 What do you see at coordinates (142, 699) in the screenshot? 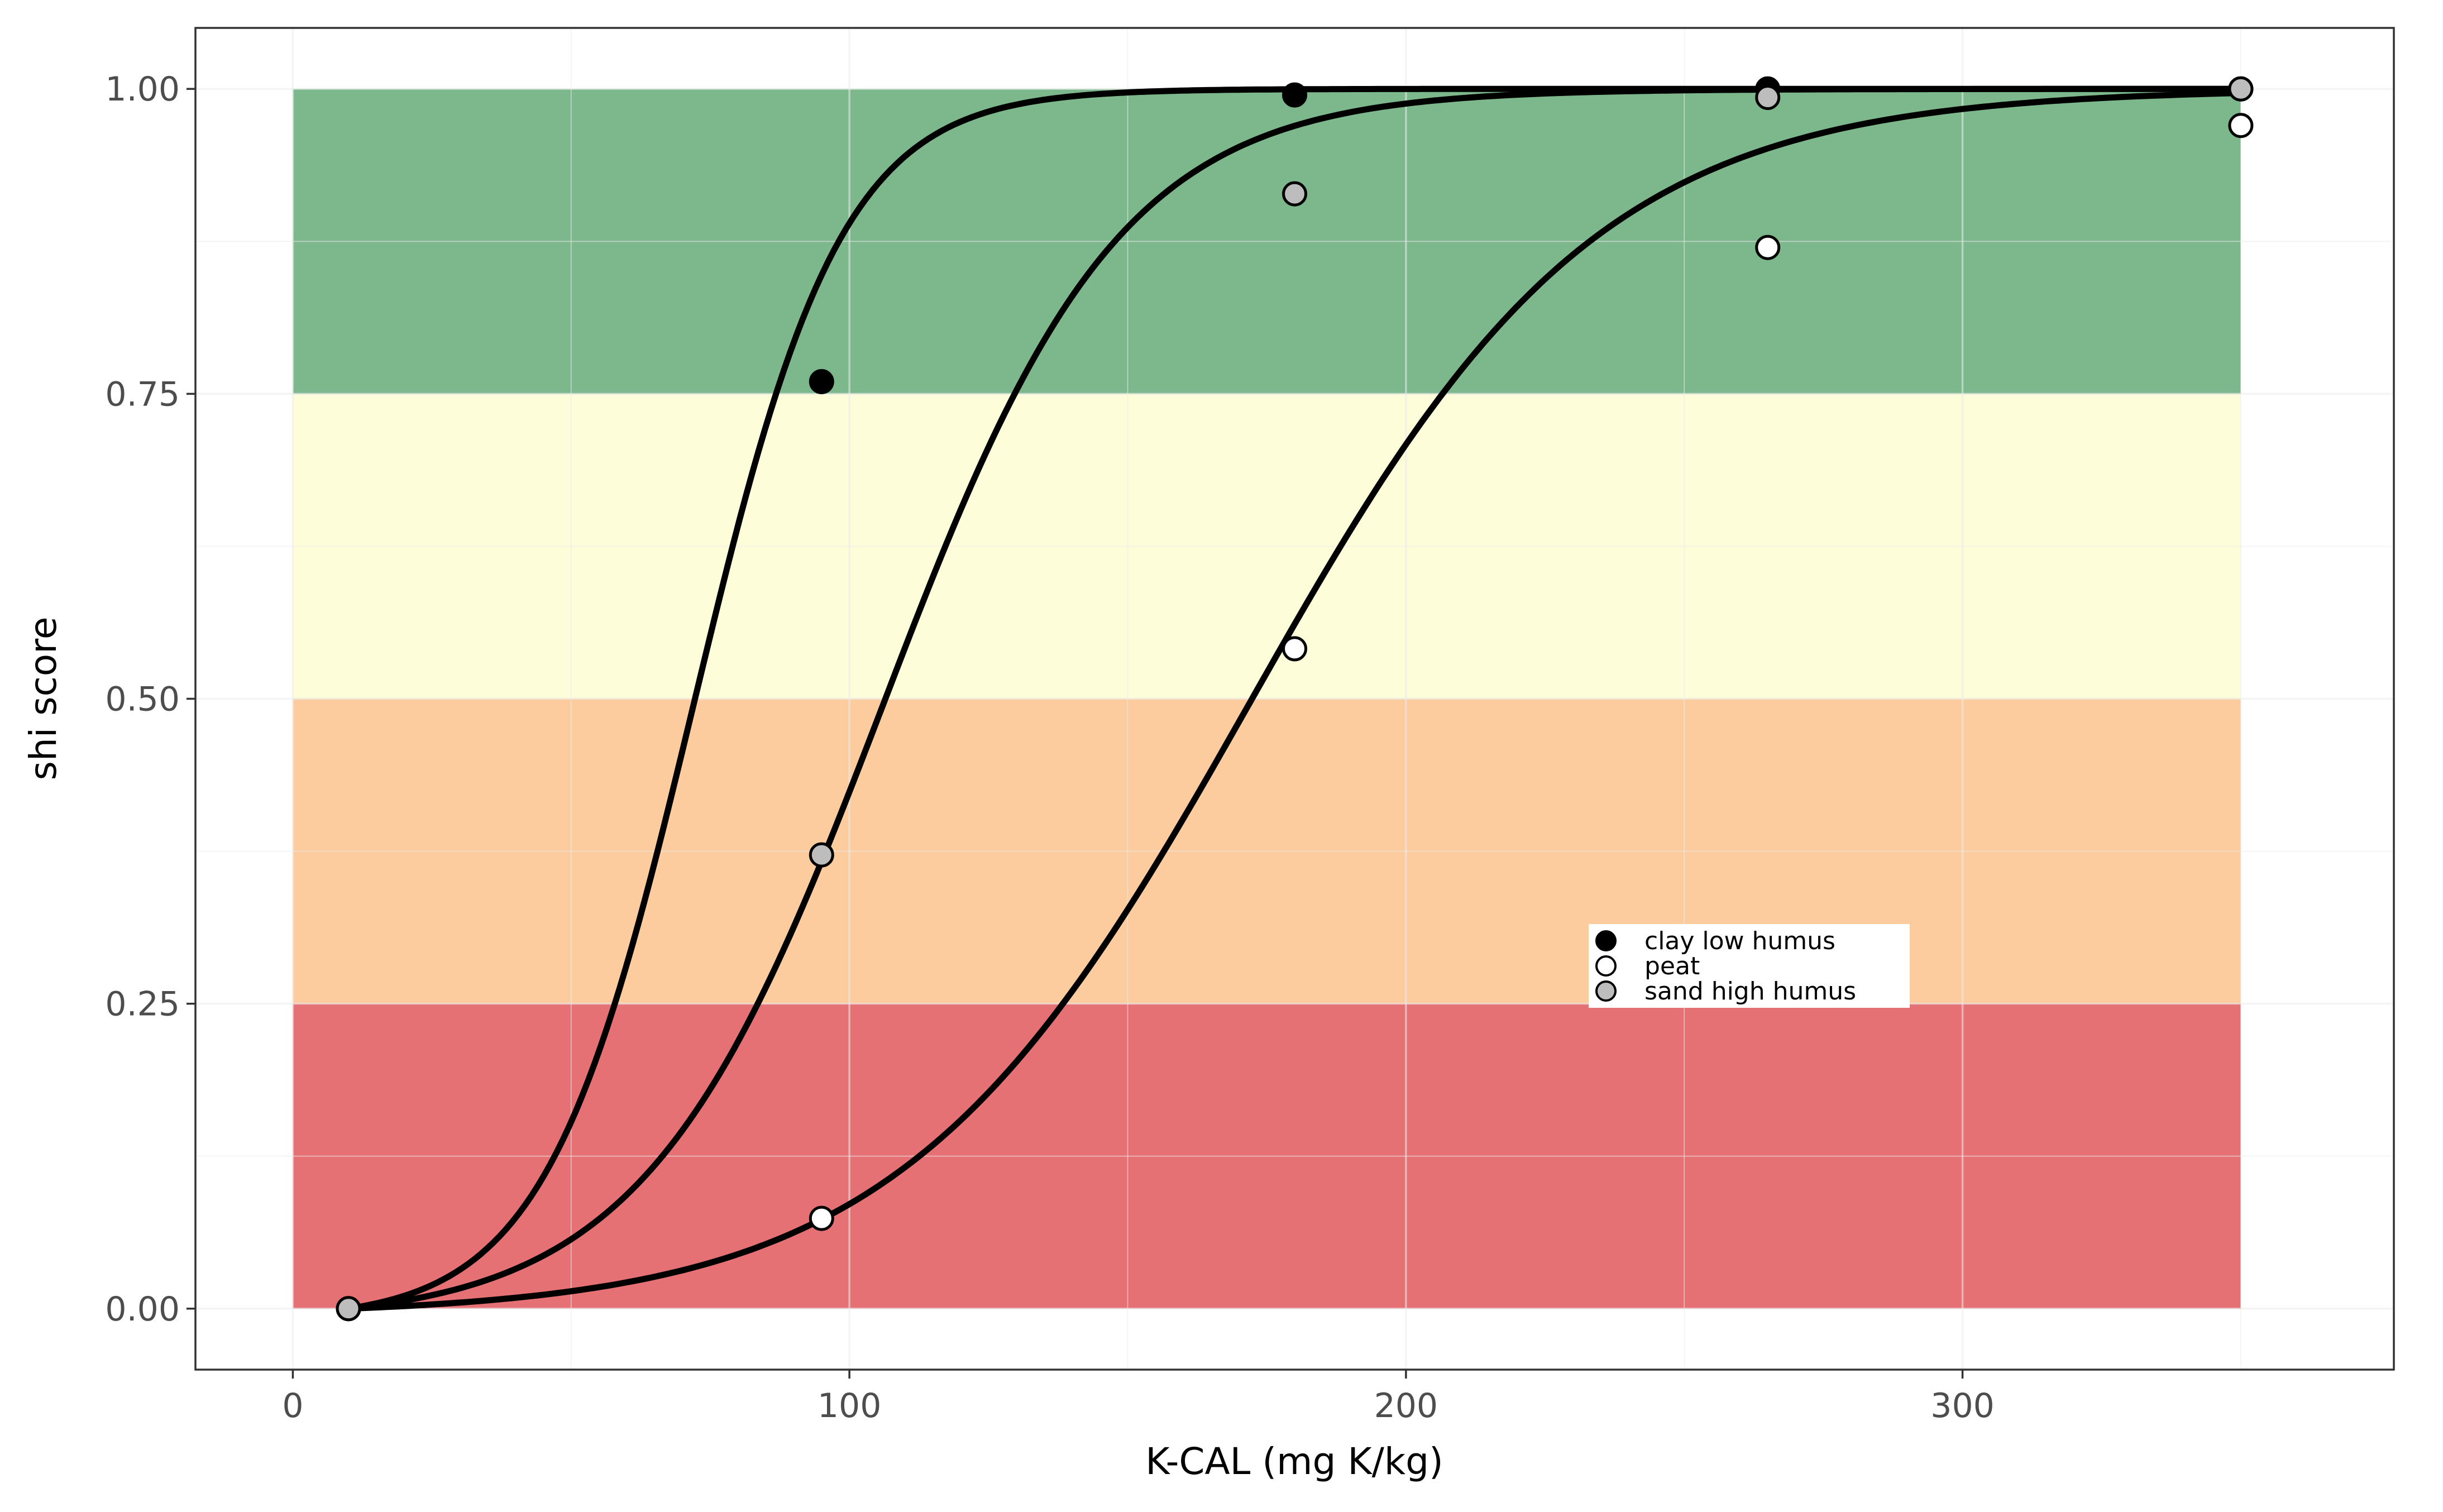
I see `y-tick-label: 0.50` at bounding box center [142, 699].